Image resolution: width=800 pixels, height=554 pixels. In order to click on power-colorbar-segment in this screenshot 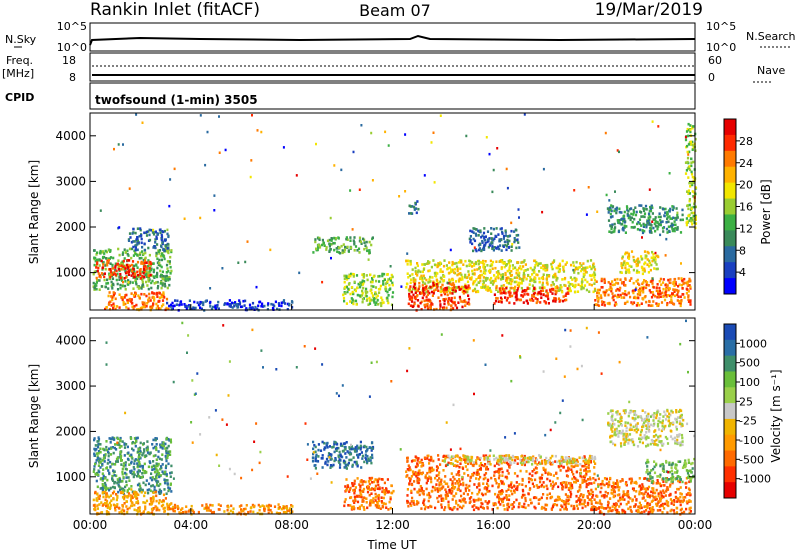, I will do `click(730, 254)`.